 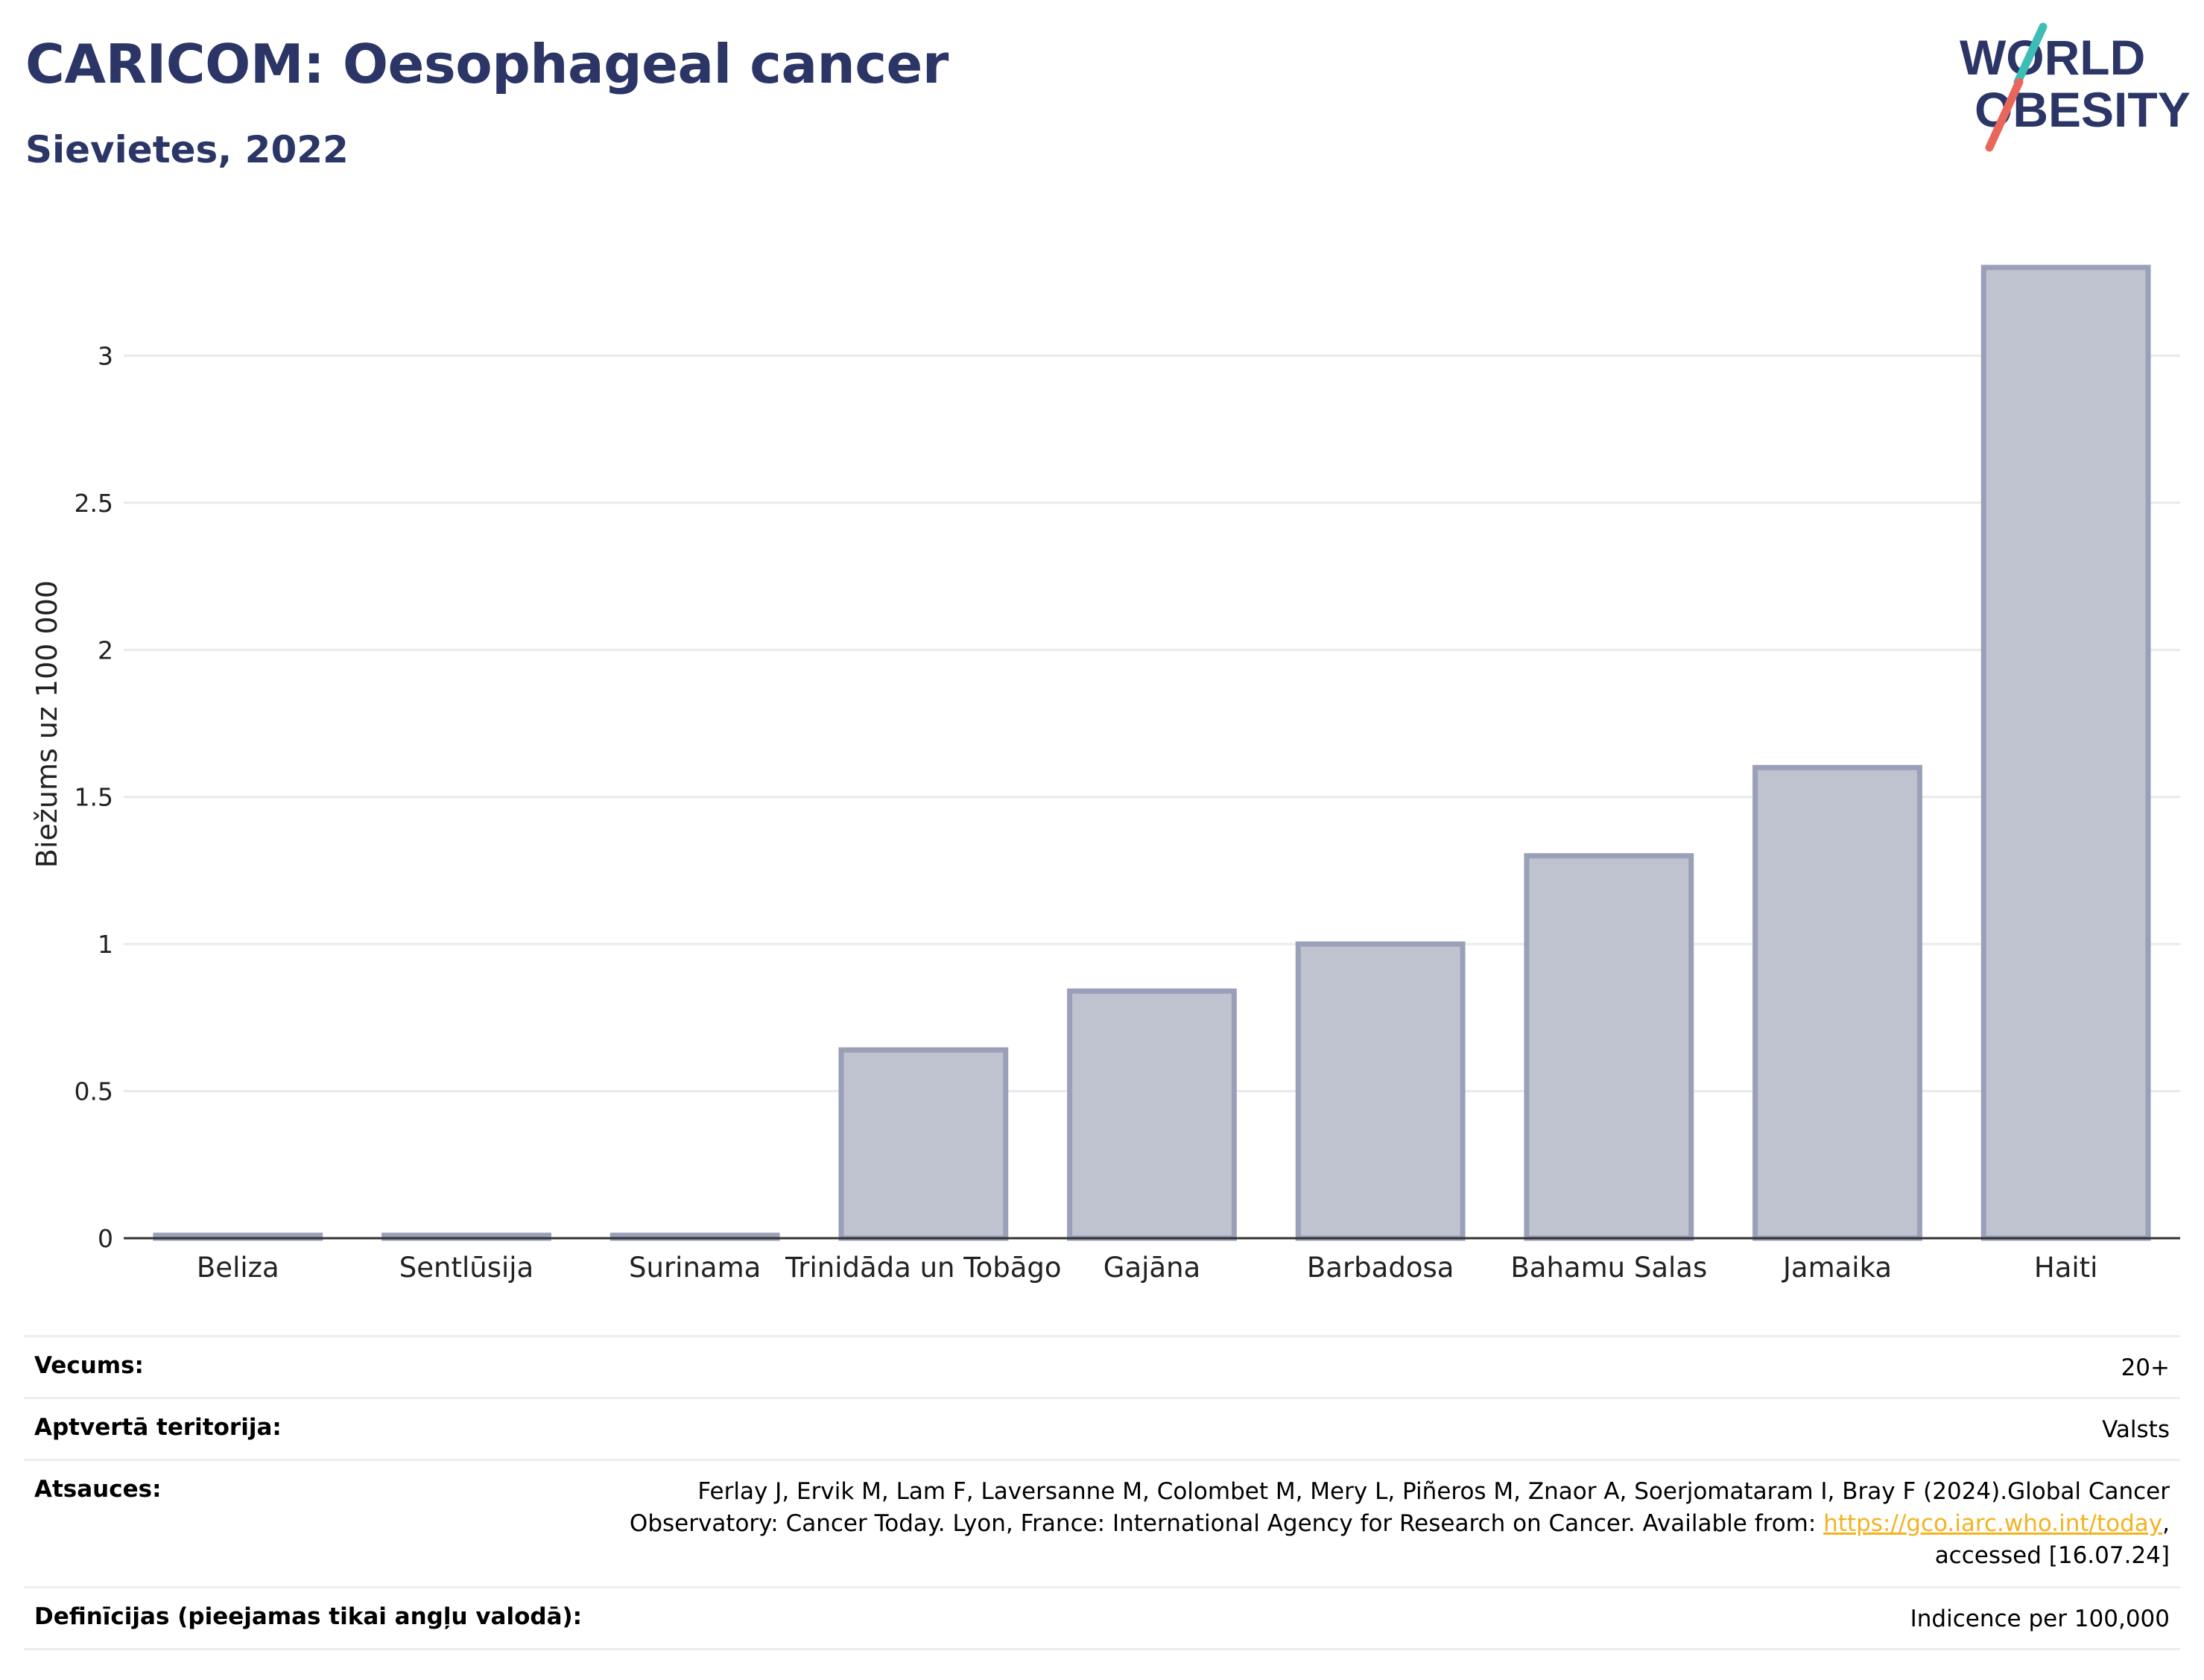 I want to click on x-tick-label: Sentlūsija, so click(x=466, y=1268).